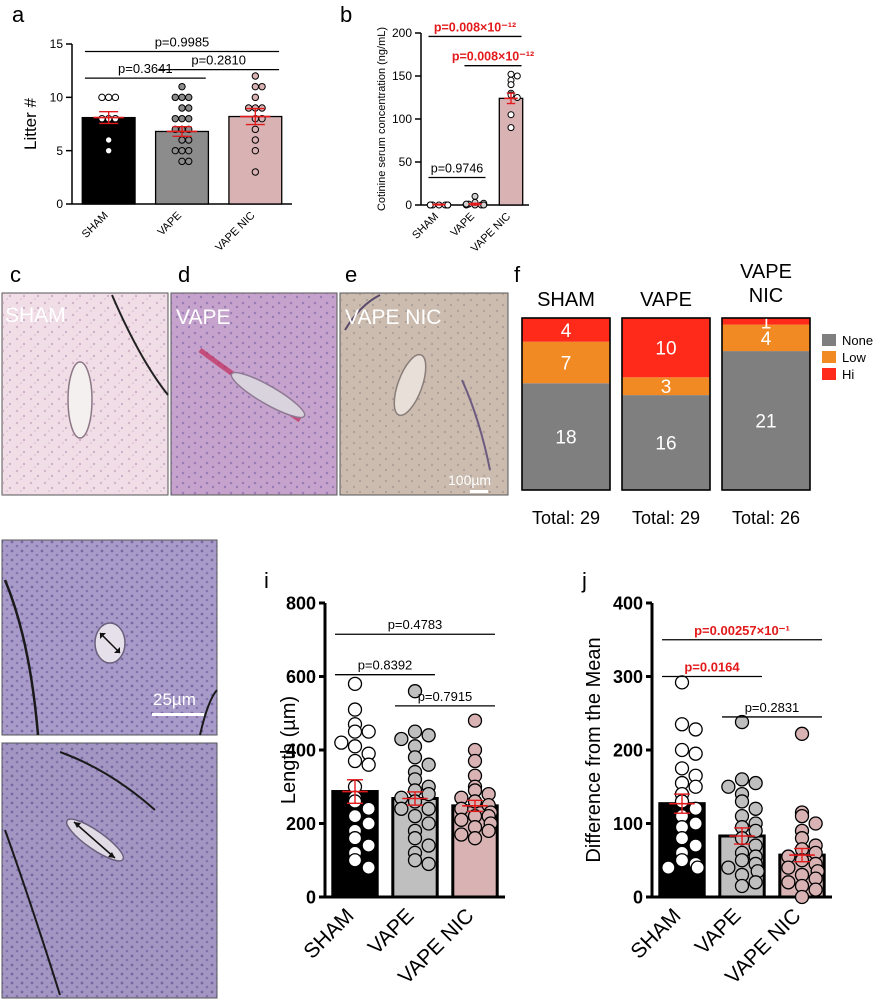 This screenshot has height=1000, width=886. Describe the element at coordinates (493, 57) in the screenshot. I see `p-value-label: p=0.008×10⁻¹²` at that location.